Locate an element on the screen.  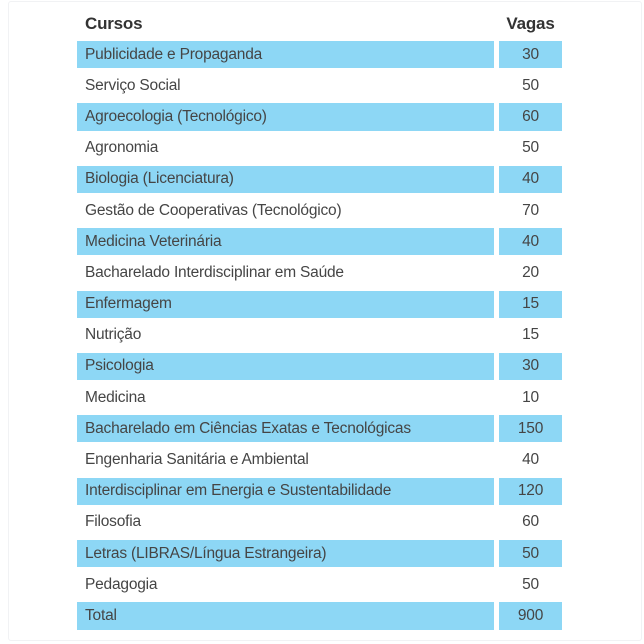
table-row: Nutrição 15 is located at coordinates (319, 335).